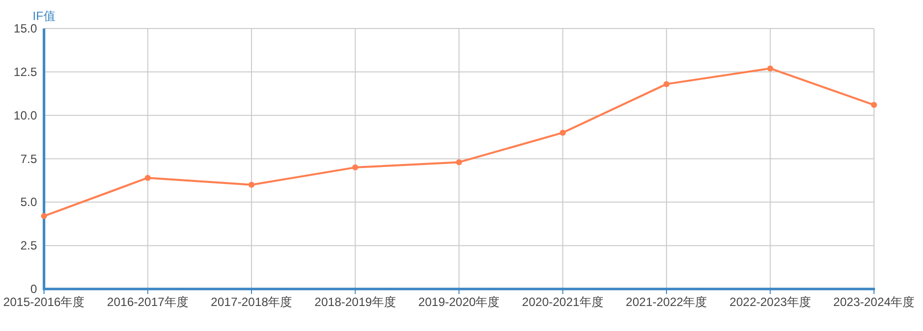 The image size is (923, 331). I want to click on x-tick-label: 2015-2016年度, so click(44, 302).